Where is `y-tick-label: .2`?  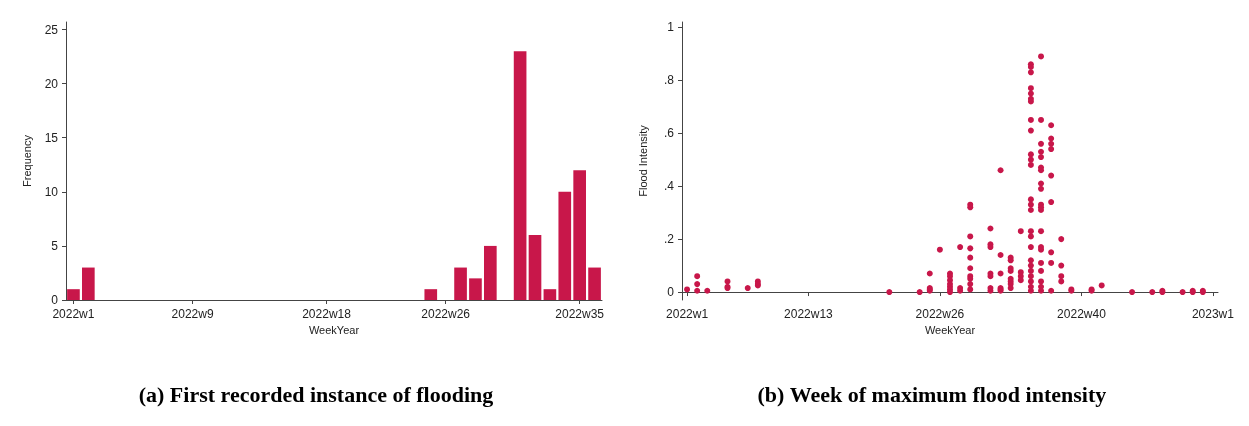 y-tick-label: .2 is located at coordinates (669, 239).